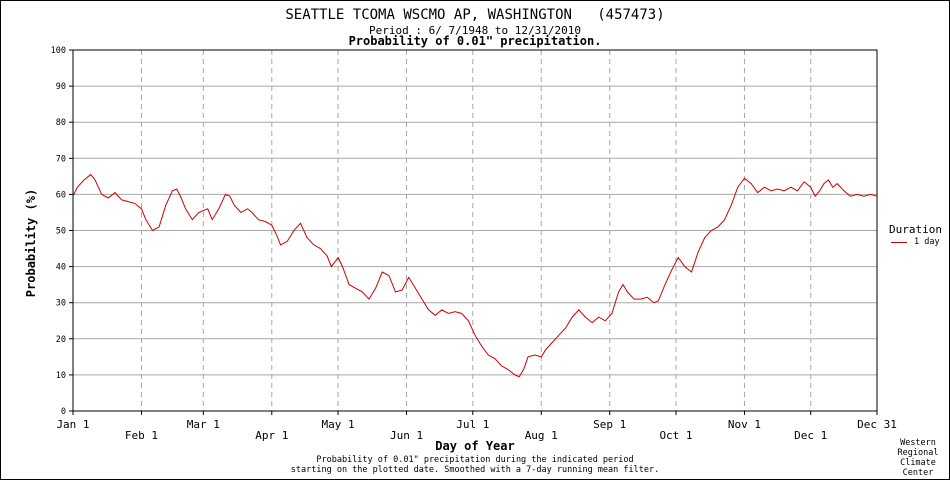 This screenshot has height=480, width=950. I want to click on credit-line-3: Climate, so click(918, 463).